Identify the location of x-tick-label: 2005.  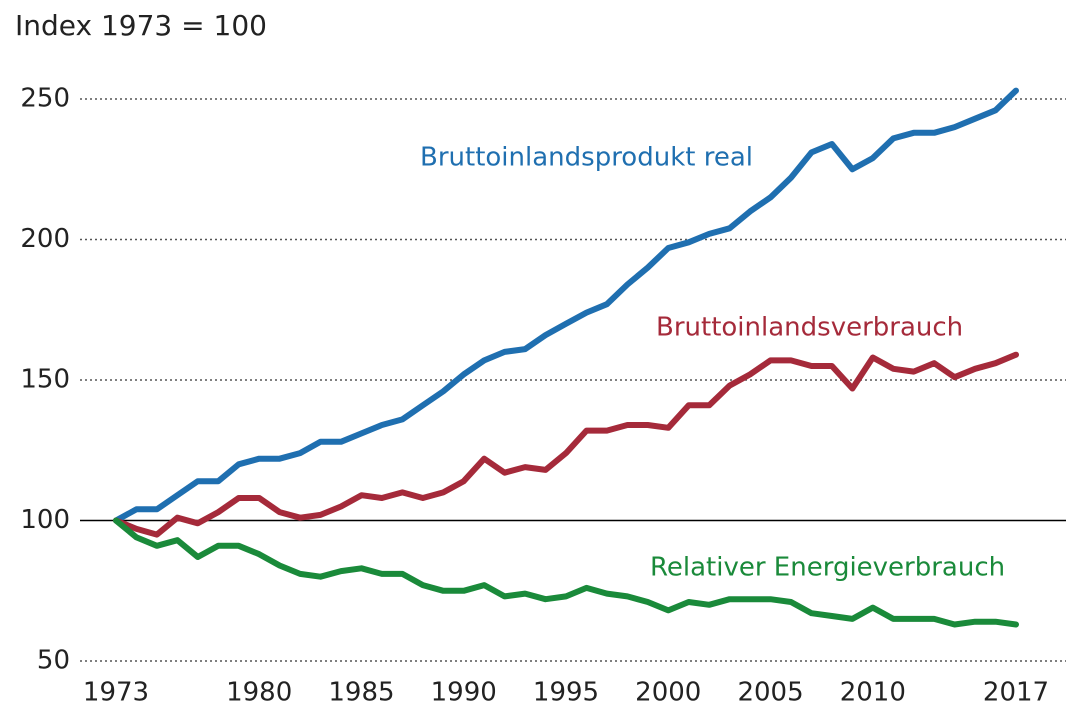
(770, 692).